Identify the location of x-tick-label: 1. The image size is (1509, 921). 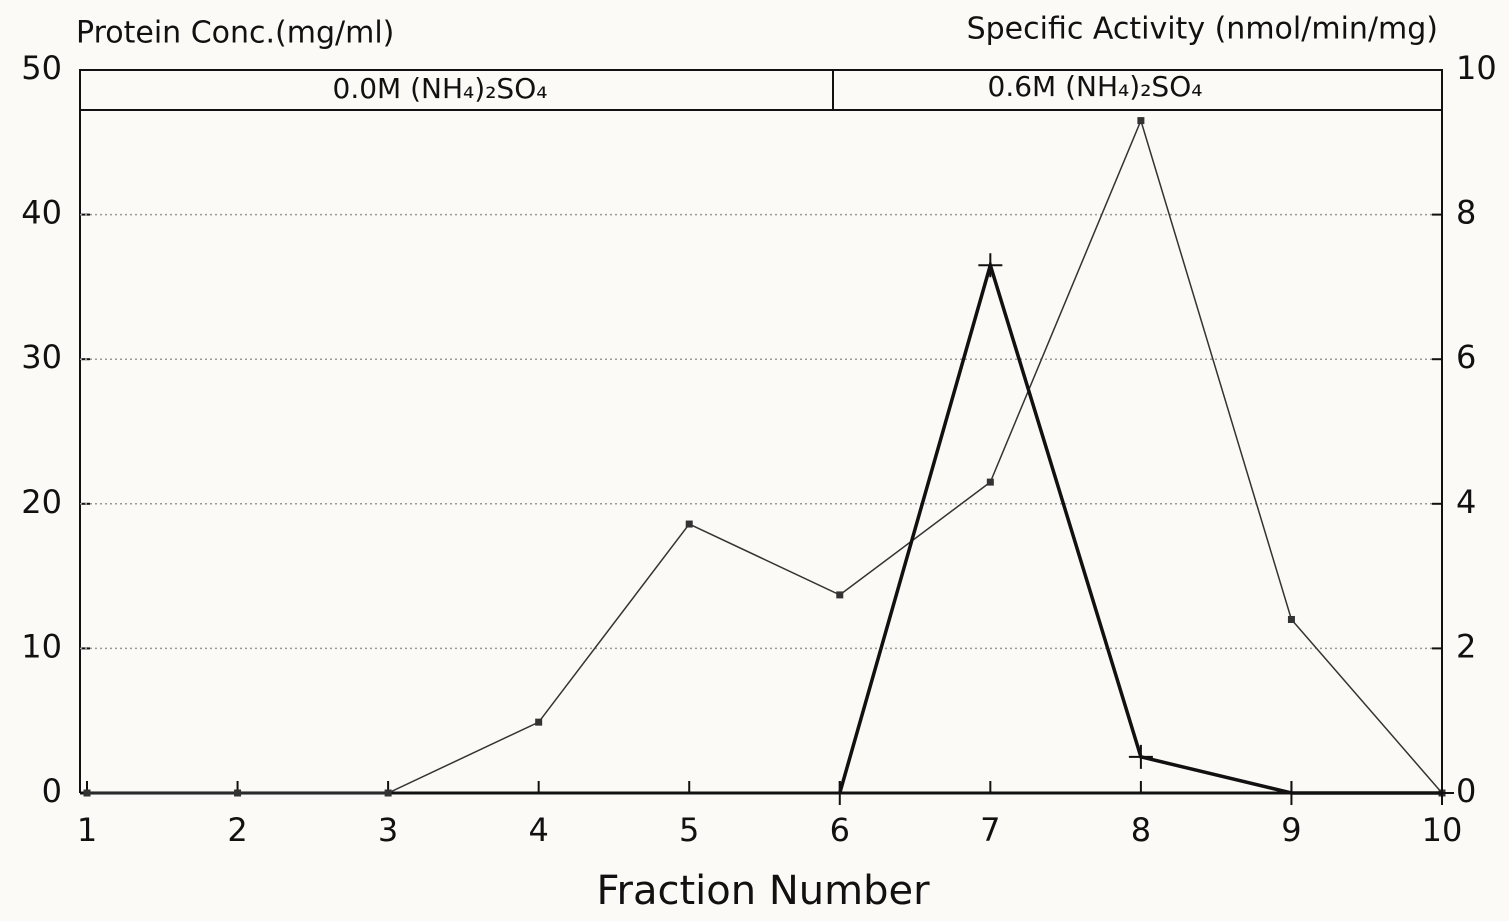
(87, 830).